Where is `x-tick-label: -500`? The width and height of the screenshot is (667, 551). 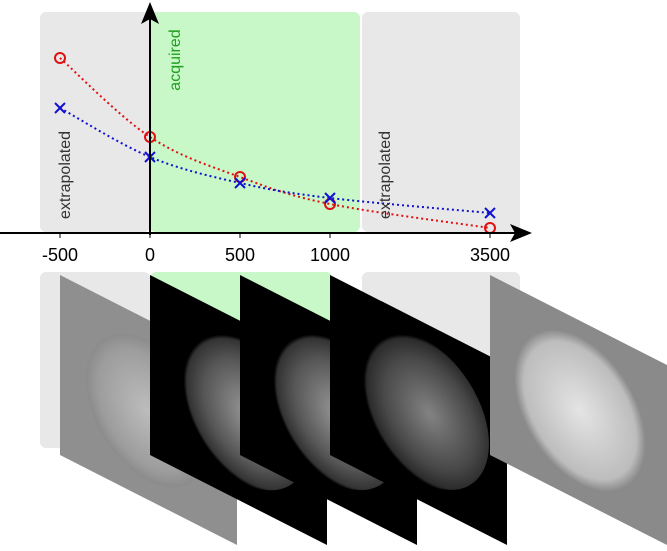
x-tick-label: -500 is located at coordinates (60, 255).